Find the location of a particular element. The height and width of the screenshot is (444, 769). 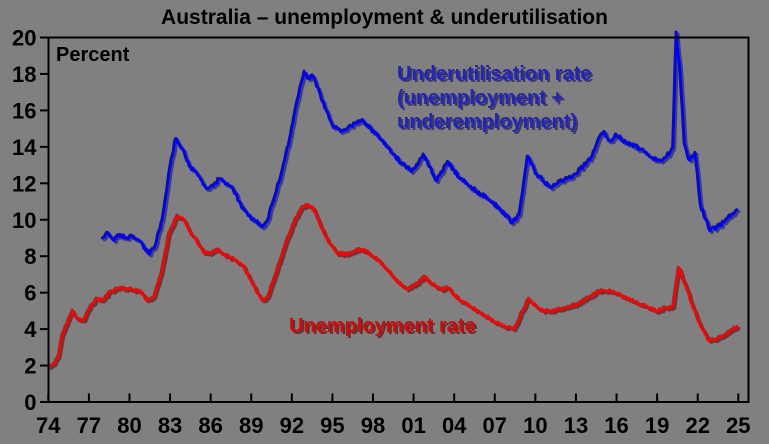

x-axis-tick-label: 98 is located at coordinates (373, 425).